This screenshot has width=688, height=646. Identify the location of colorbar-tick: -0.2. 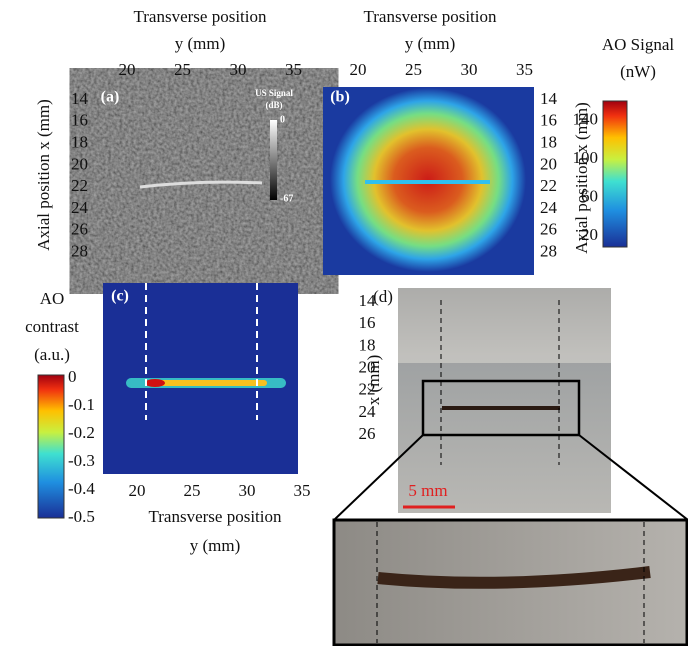
(81, 432).